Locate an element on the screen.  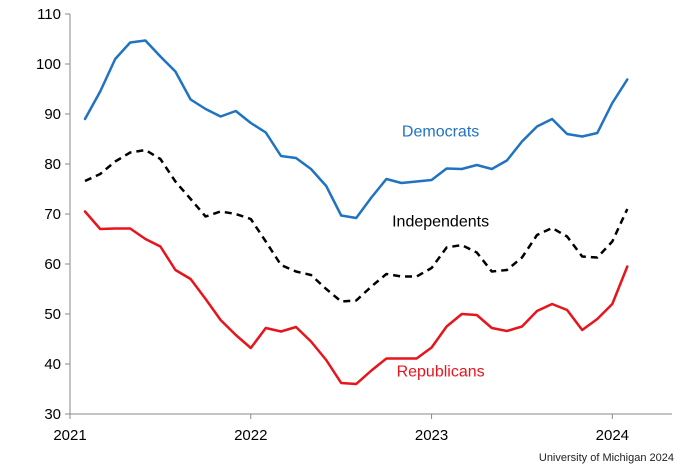
y-tick-label: 50 is located at coordinates (52, 314).